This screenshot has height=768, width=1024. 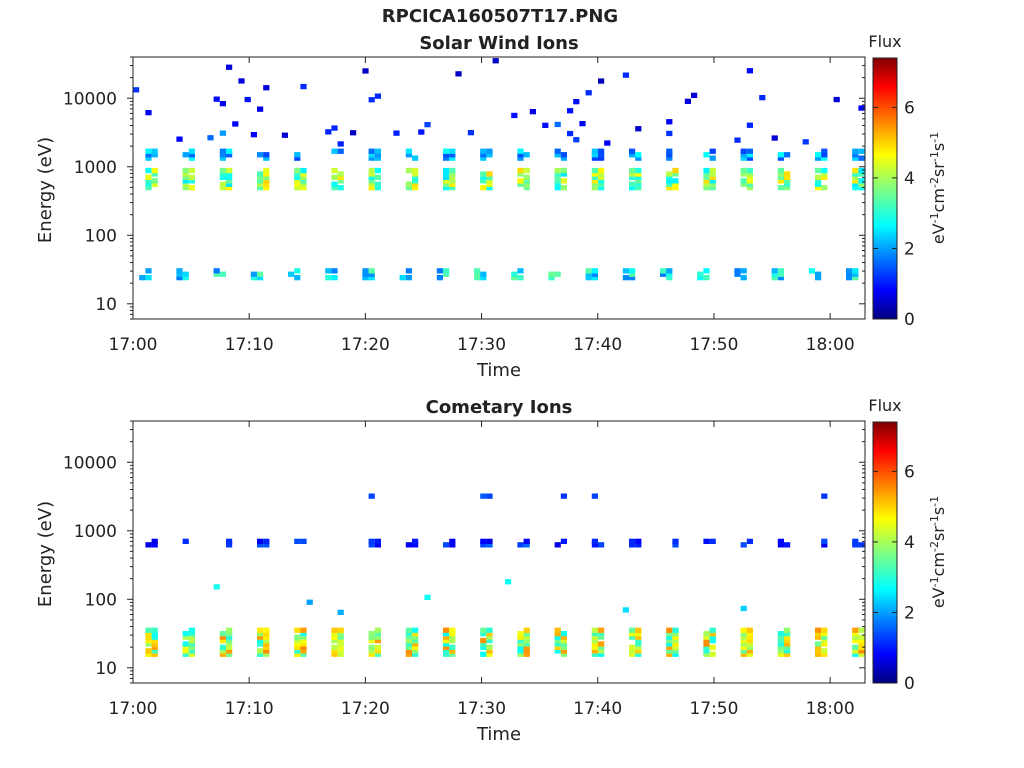 What do you see at coordinates (909, 320) in the screenshot?
I see `colorbar-tick-label: 0` at bounding box center [909, 320].